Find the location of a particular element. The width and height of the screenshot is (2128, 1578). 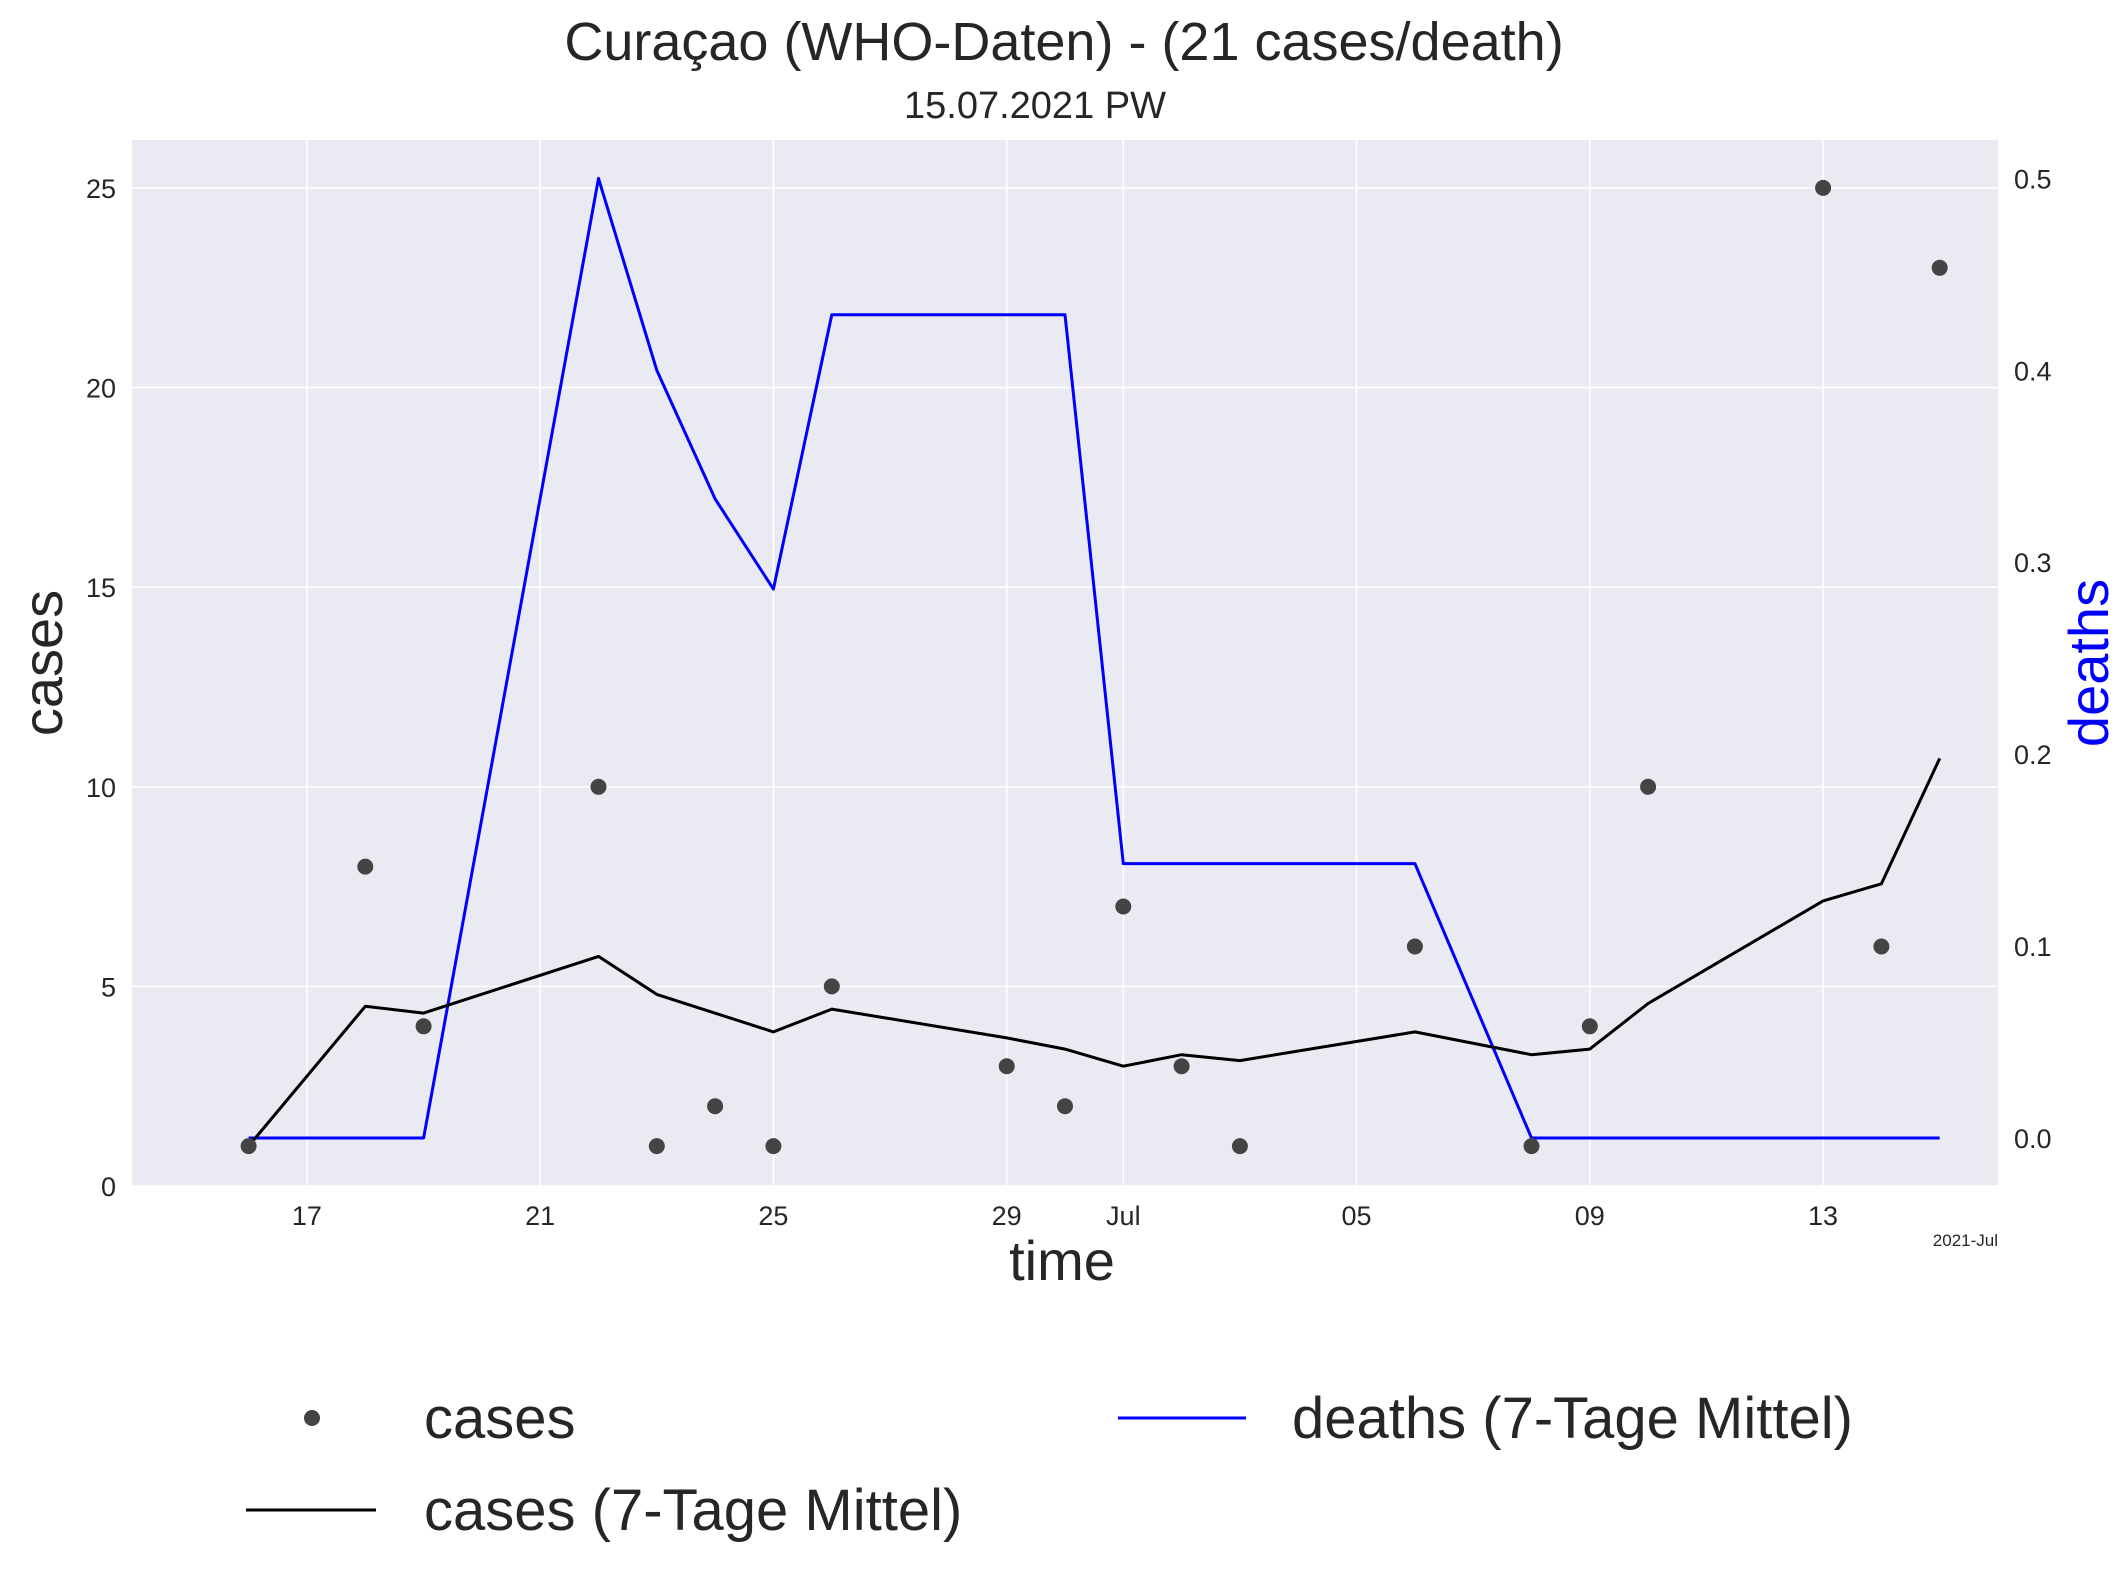

y-axis-label-right: deaths is located at coordinates (2088, 663).